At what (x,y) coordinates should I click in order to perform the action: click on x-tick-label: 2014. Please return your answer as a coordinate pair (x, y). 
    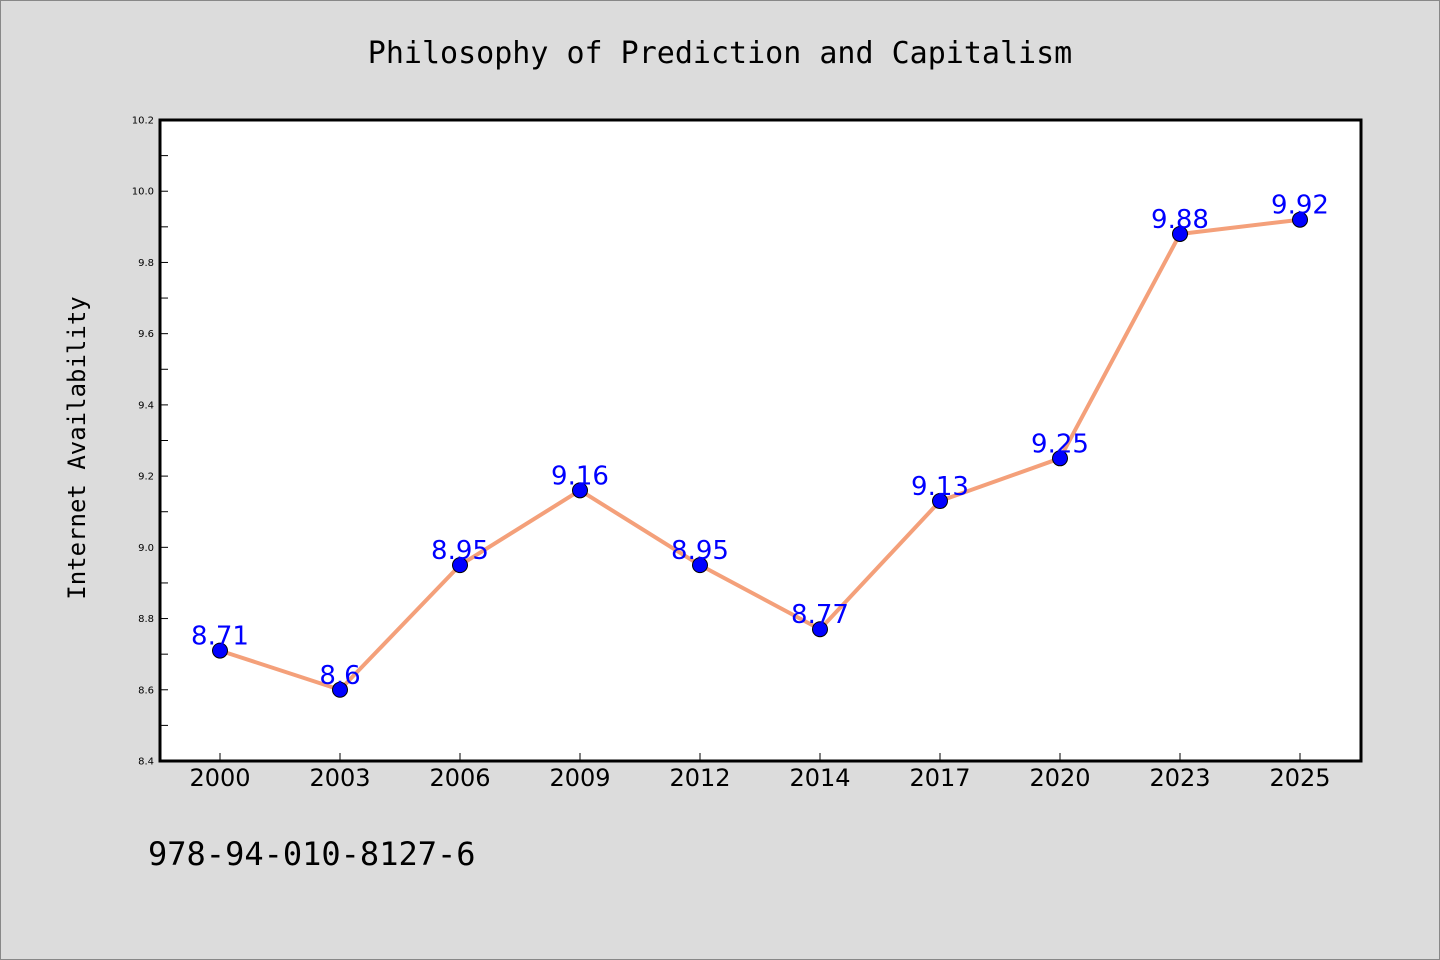
    Looking at the image, I should click on (819, 778).